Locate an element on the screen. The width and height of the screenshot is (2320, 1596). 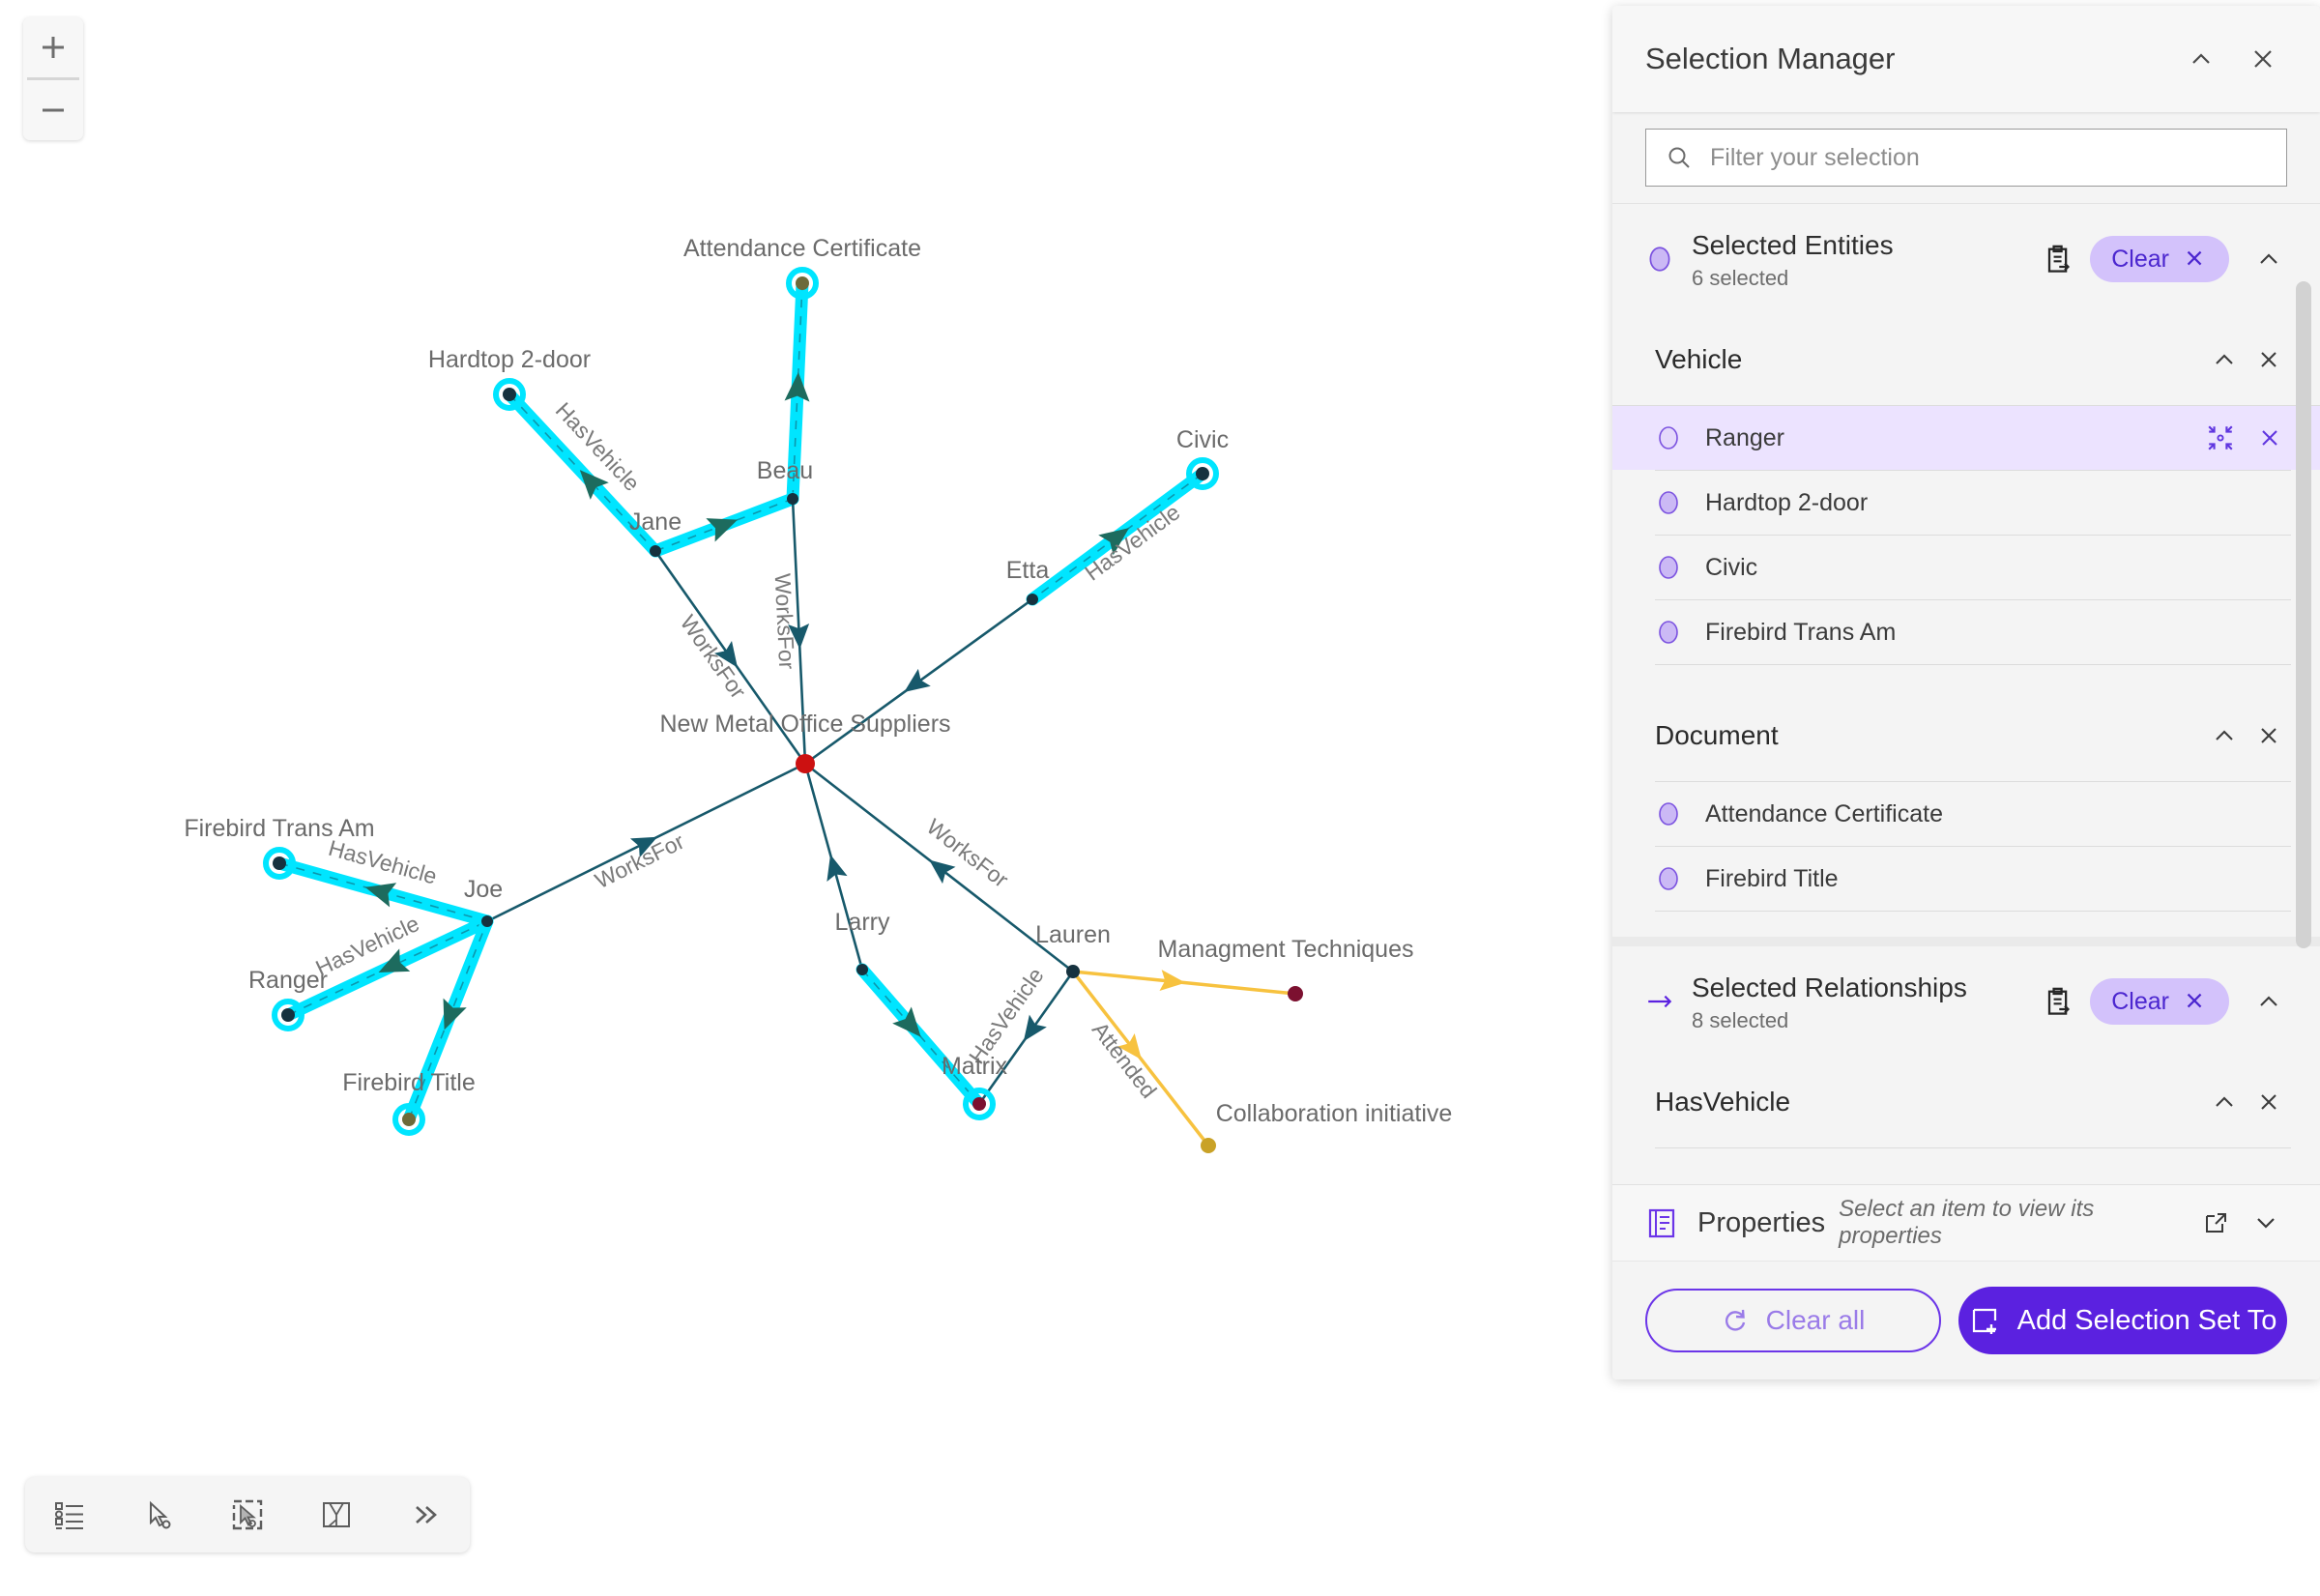
graph-node-label: Beau is located at coordinates (785, 470).